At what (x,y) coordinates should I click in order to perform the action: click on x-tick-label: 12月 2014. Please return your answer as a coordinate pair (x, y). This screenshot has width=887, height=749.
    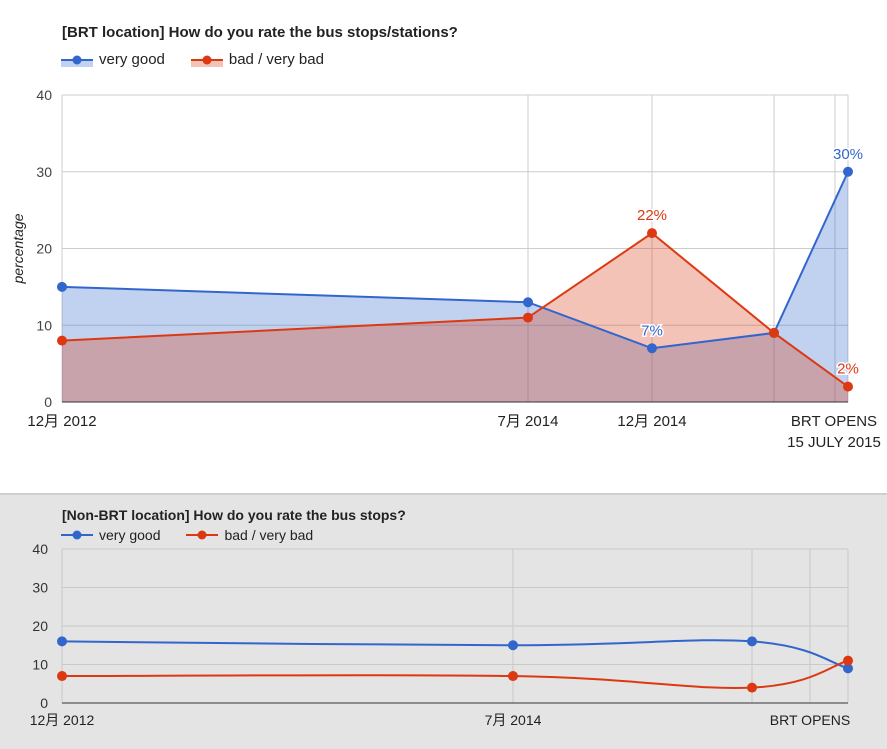
    Looking at the image, I should click on (651, 421).